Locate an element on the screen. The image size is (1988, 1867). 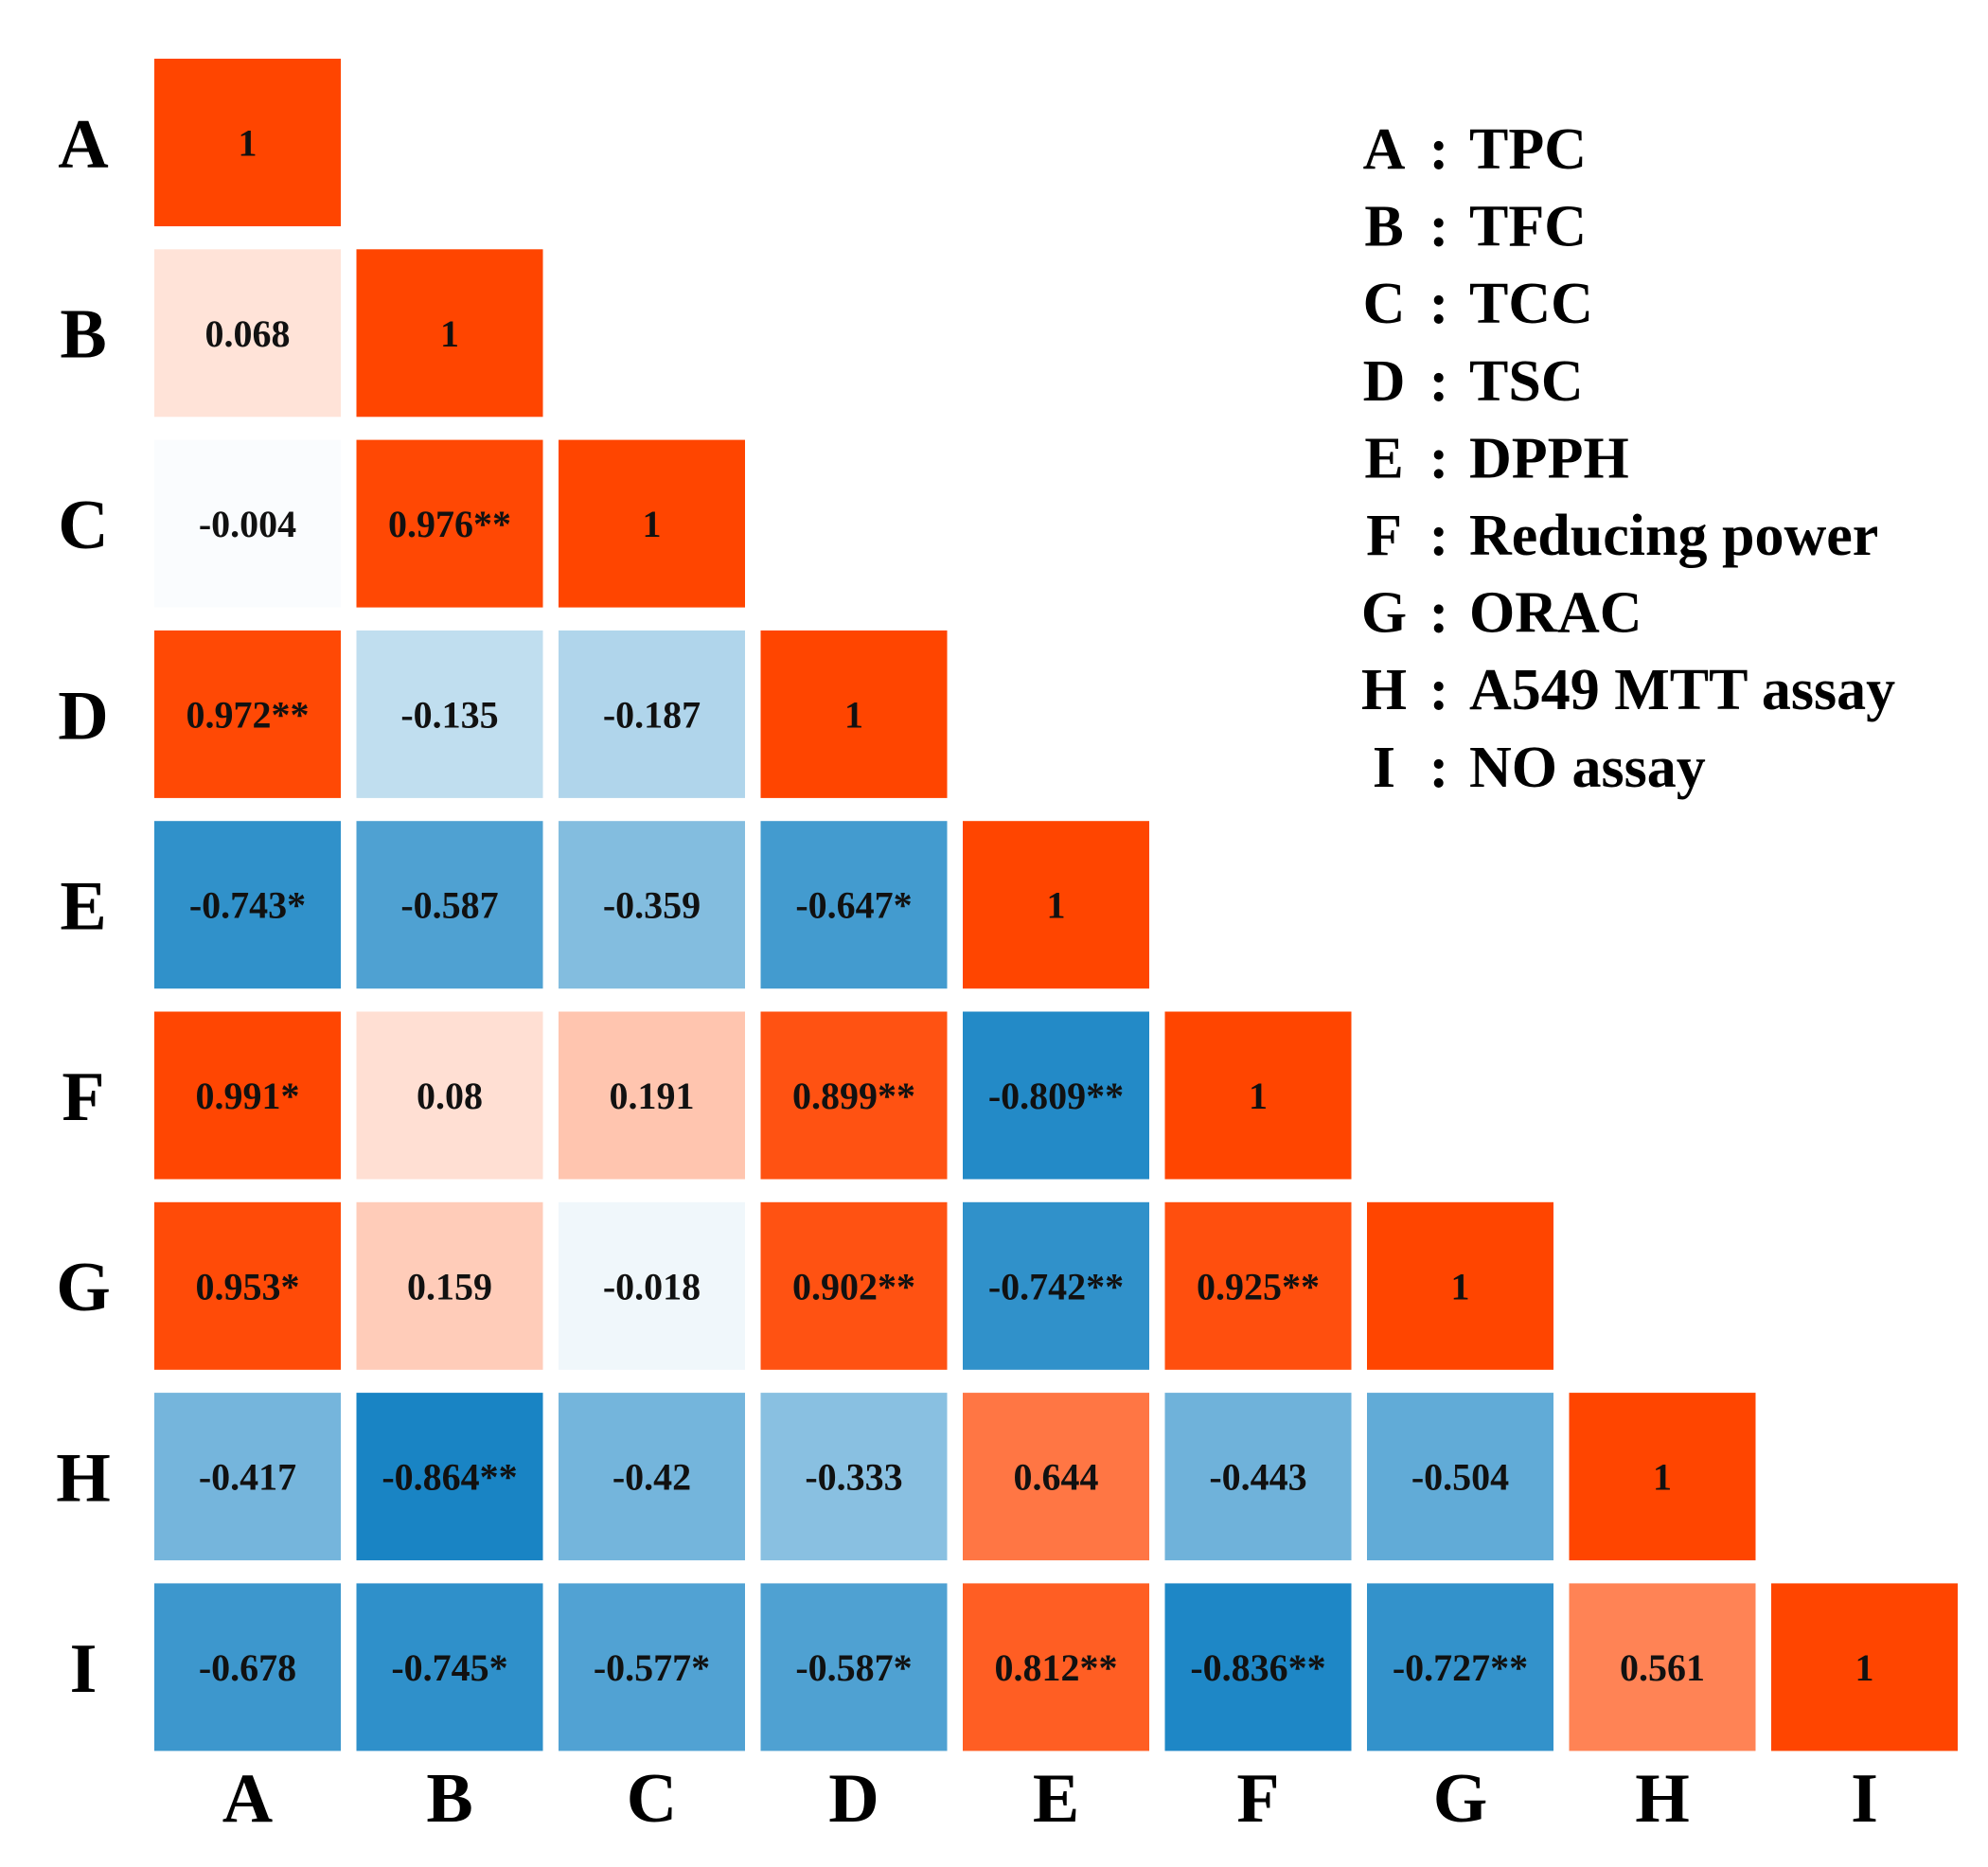
heatmap-cell-I-F: -0.836** is located at coordinates (1258, 1667).